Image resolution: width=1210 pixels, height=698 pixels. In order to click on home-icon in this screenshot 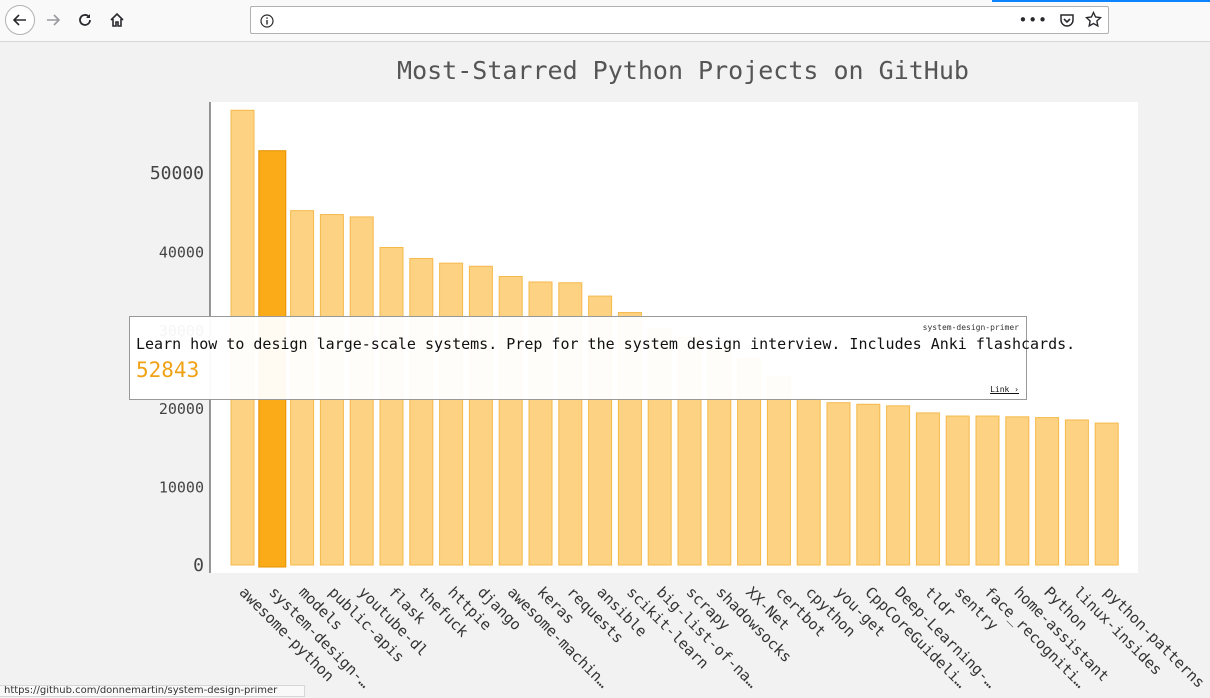, I will do `click(117, 19)`.